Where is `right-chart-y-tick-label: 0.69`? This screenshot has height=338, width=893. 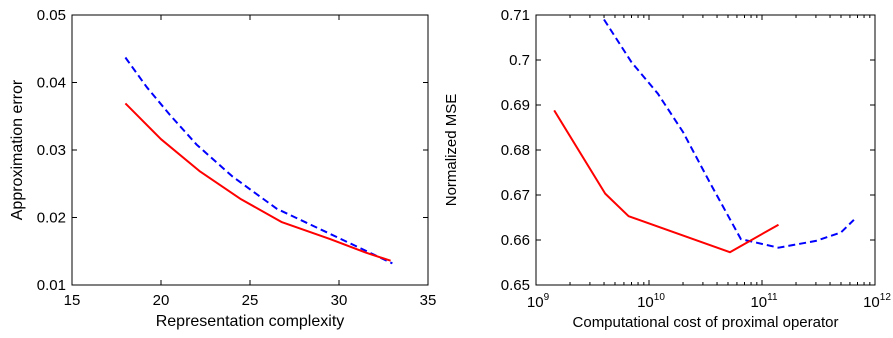
right-chart-y-tick-label: 0.69 is located at coordinates (515, 105).